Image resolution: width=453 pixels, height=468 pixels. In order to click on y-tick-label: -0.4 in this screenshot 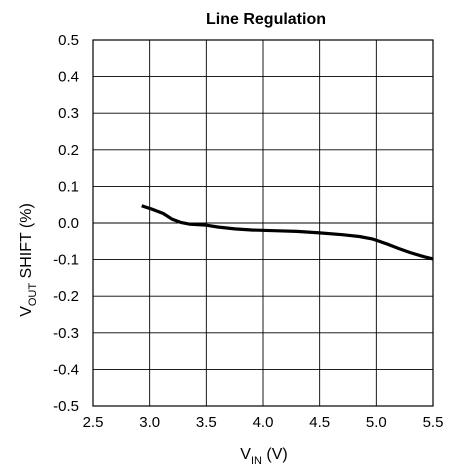, I will do `click(66, 369)`.